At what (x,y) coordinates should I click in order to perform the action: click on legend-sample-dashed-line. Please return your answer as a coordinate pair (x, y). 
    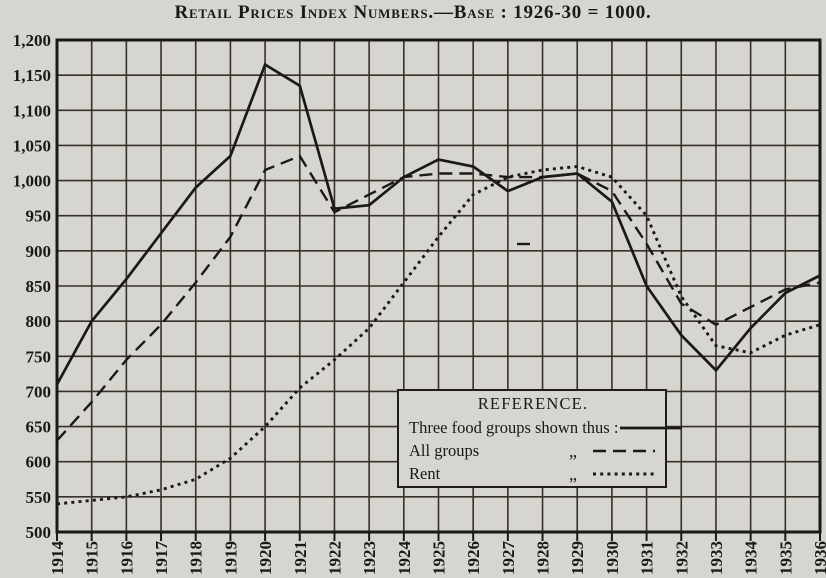
    Looking at the image, I should click on (624, 450).